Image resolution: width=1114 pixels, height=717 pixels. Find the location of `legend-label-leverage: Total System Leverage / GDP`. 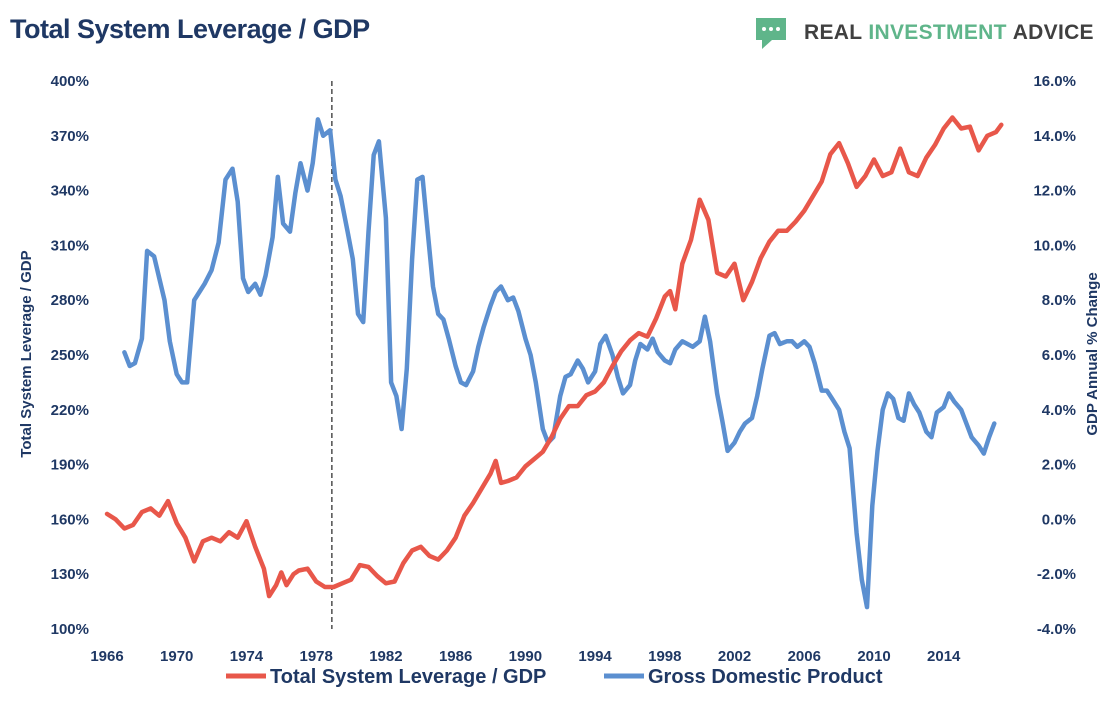

legend-label-leverage: Total System Leverage / GDP is located at coordinates (408, 677).